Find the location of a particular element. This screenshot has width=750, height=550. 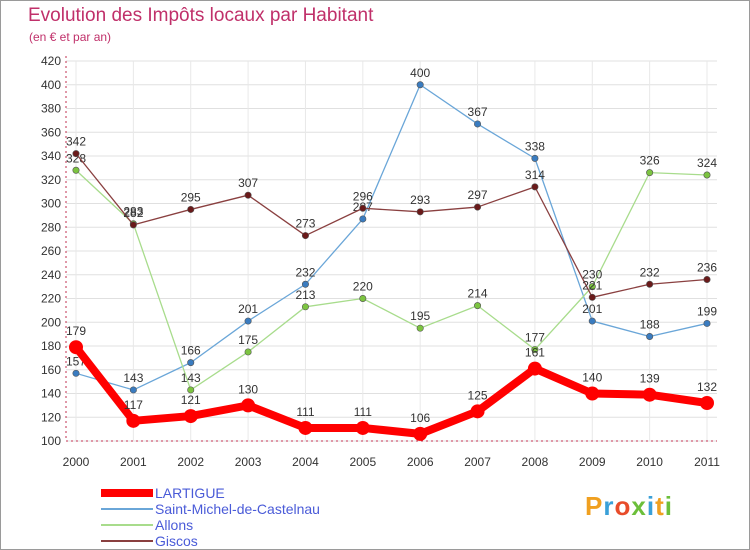

logo-letter: x is located at coordinates (639, 506).